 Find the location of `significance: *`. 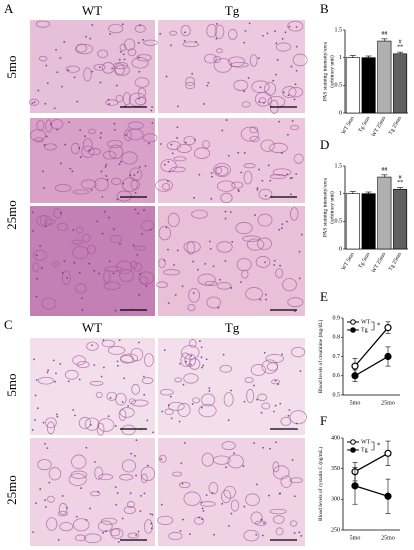

significance: * is located at coordinates (379, 326).